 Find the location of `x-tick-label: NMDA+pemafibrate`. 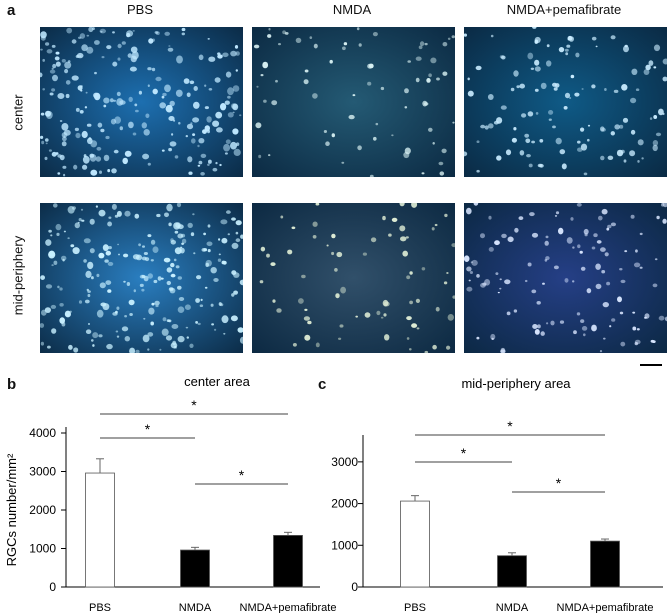

x-tick-label: NMDA+pemafibrate is located at coordinates (605, 607).